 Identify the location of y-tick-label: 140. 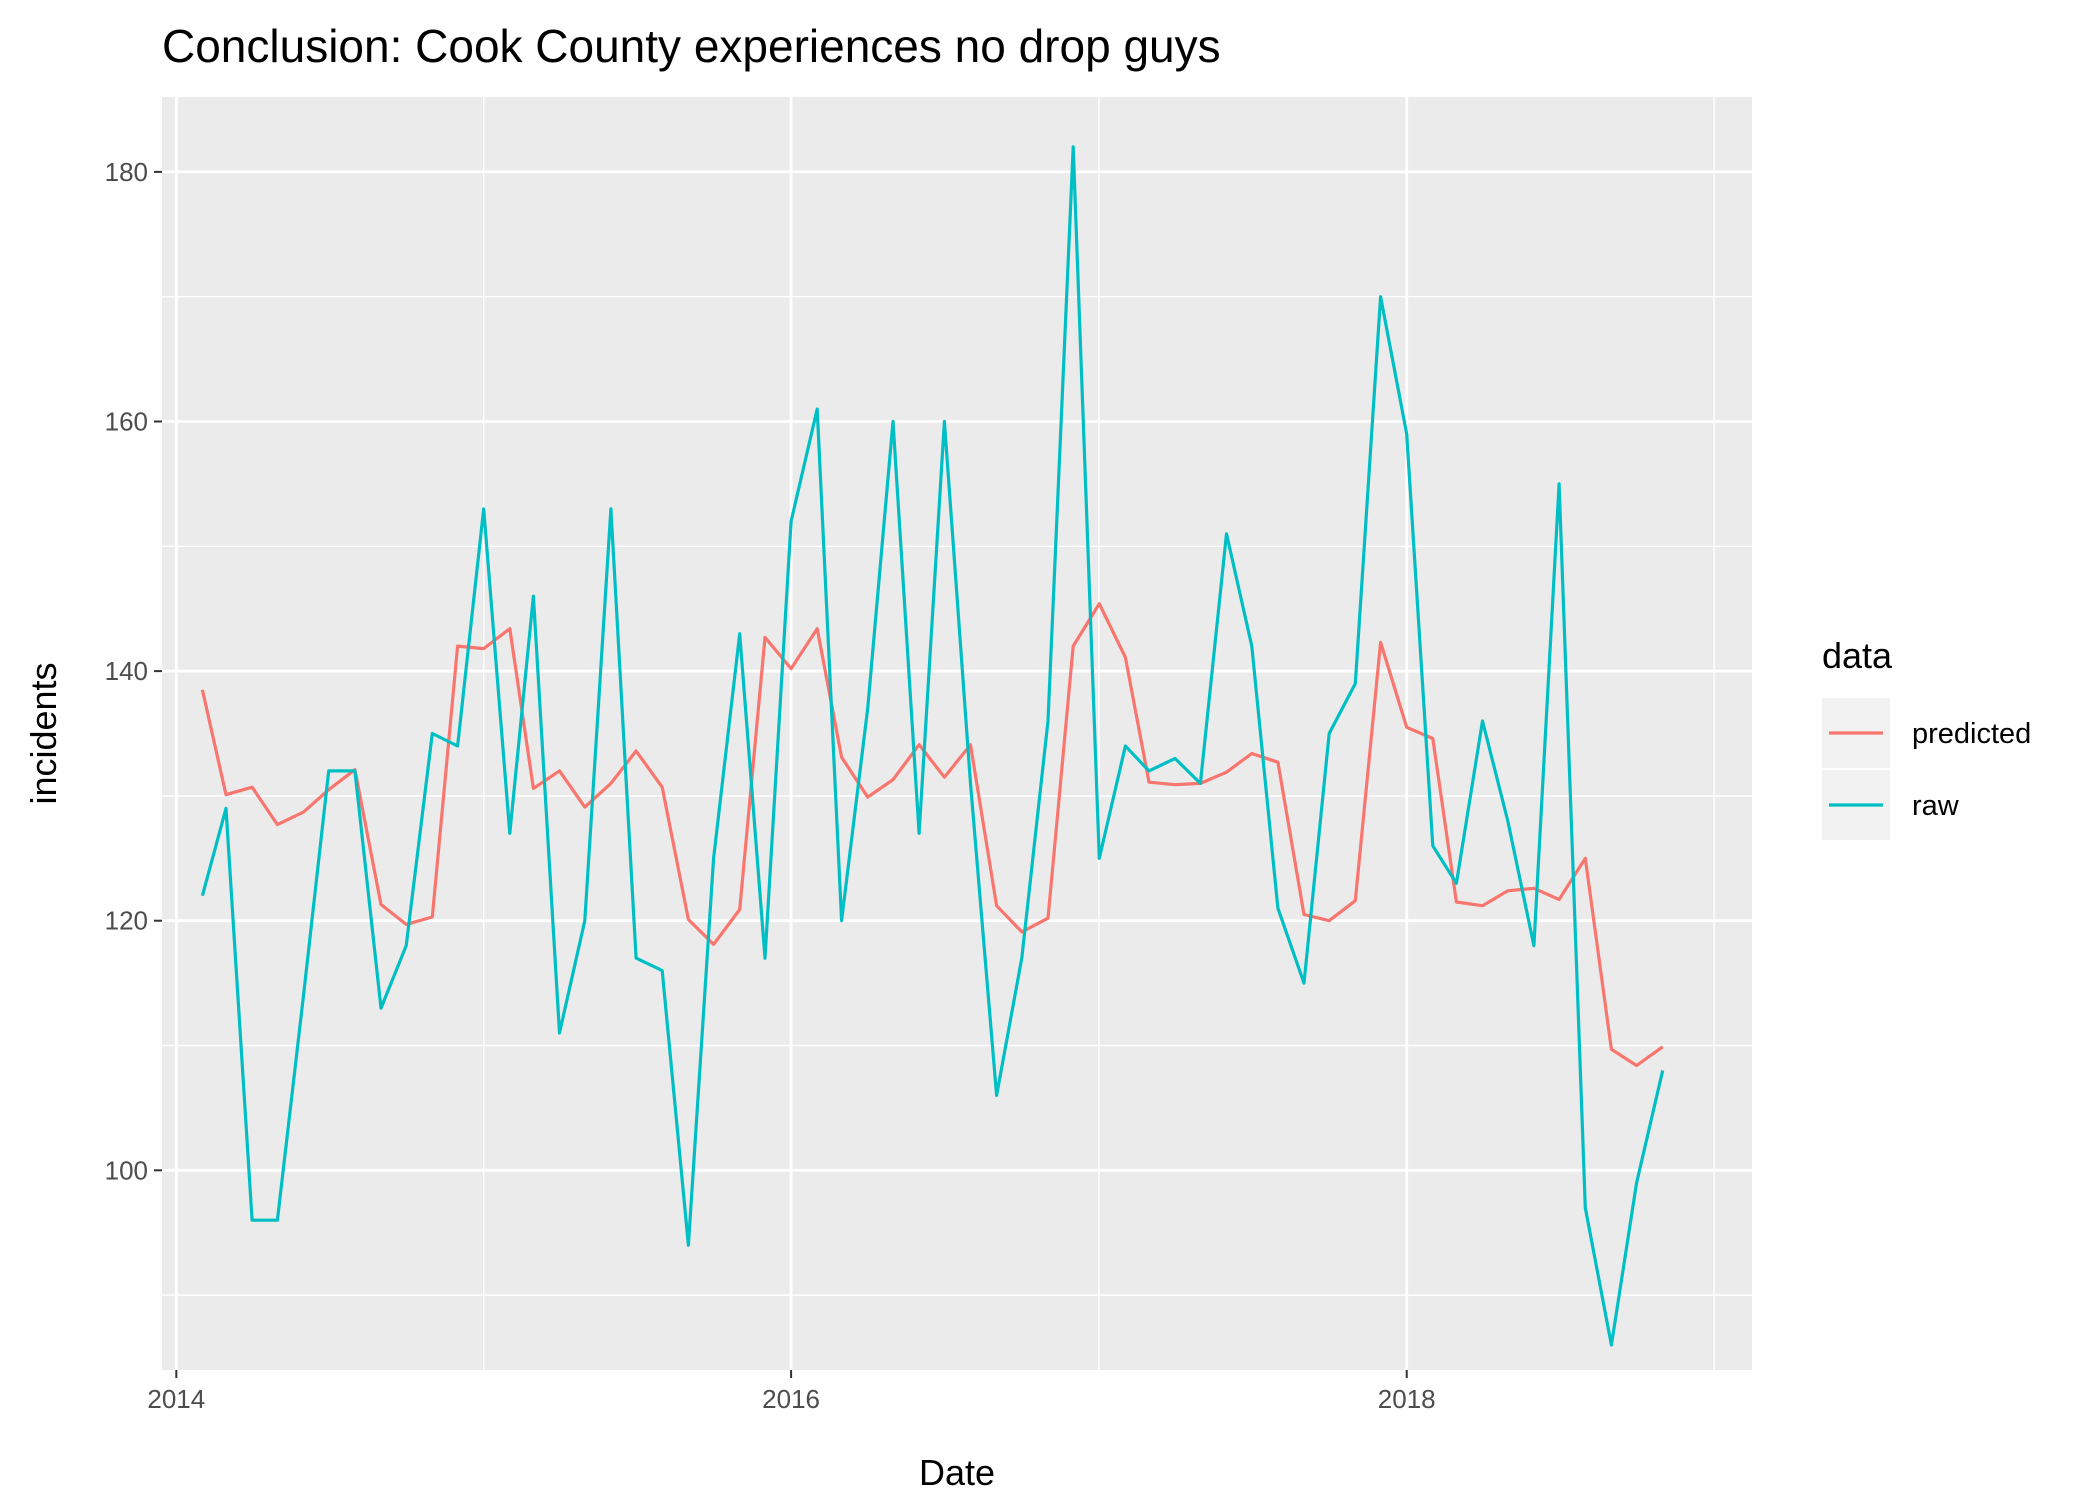
(126, 671).